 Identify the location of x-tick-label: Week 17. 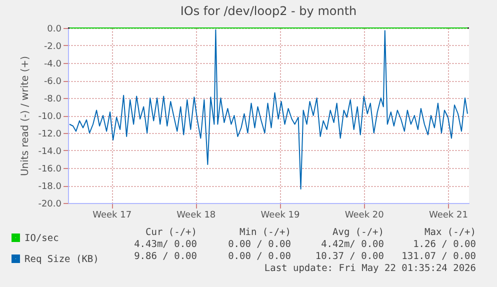
(112, 215).